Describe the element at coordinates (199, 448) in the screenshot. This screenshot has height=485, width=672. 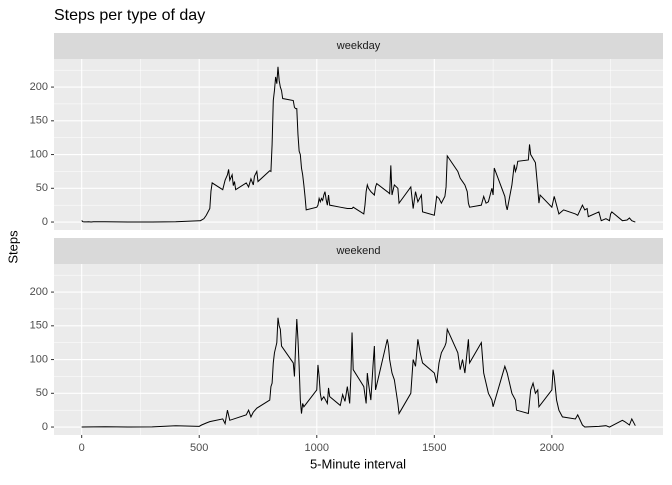
I see `x-tick-label: 500` at that location.